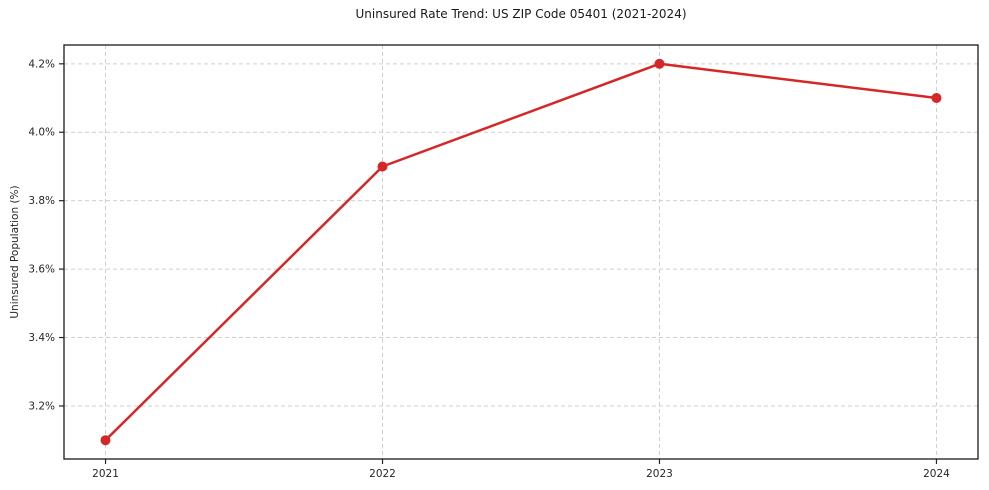 The width and height of the screenshot is (989, 490). I want to click on y-tick-label: 3.6%, so click(41, 270).